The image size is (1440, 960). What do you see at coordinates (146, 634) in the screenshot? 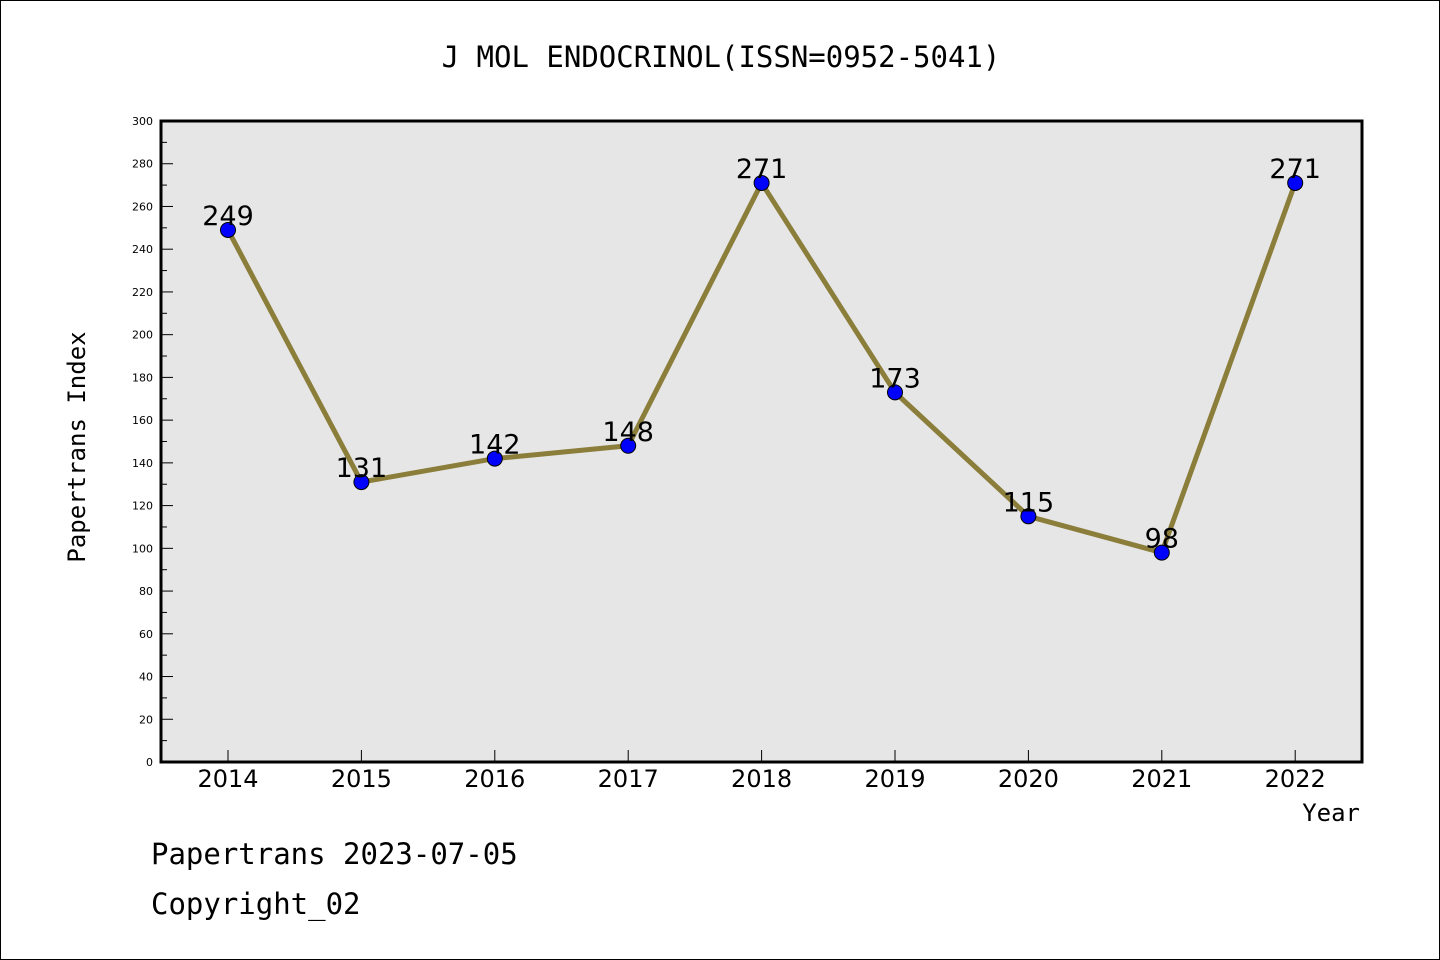
I see `y-tick-label: 60` at bounding box center [146, 634].